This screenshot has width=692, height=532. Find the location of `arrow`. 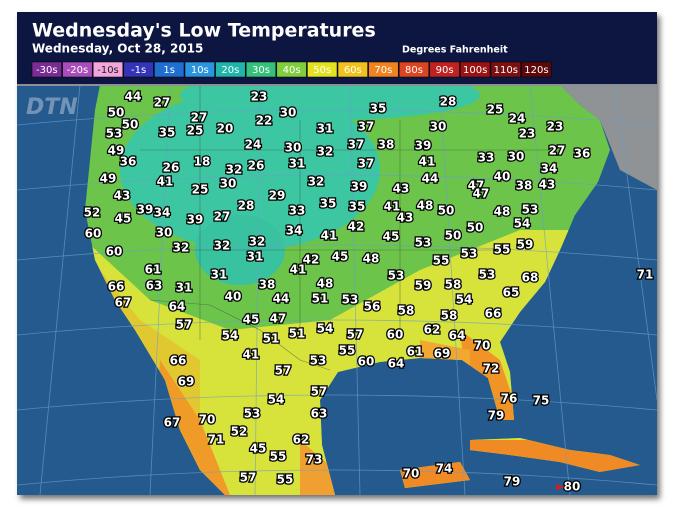

arrow is located at coordinates (560, 487).